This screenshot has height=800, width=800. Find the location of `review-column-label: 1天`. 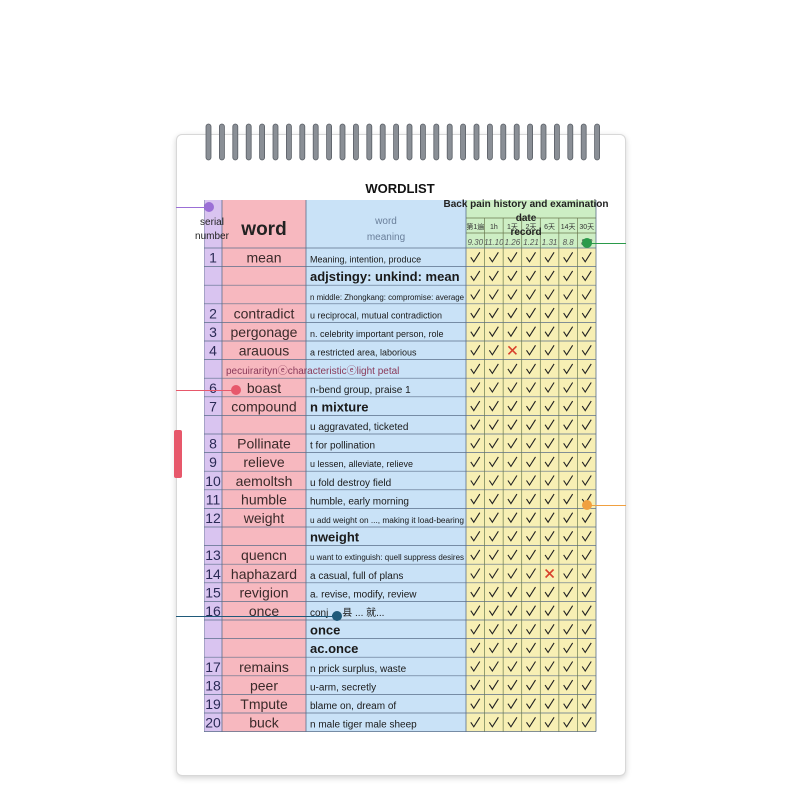

review-column-label: 1天 is located at coordinates (512, 227).